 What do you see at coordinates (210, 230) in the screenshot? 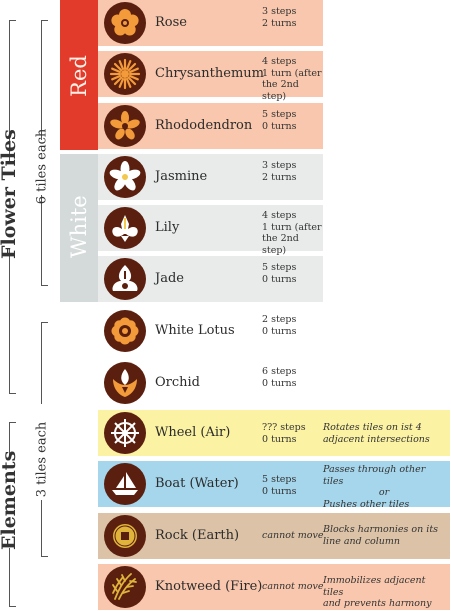
I see `flower-row-lily: Lily 4 steps 1 turn (after the 2nd step)` at bounding box center [210, 230].